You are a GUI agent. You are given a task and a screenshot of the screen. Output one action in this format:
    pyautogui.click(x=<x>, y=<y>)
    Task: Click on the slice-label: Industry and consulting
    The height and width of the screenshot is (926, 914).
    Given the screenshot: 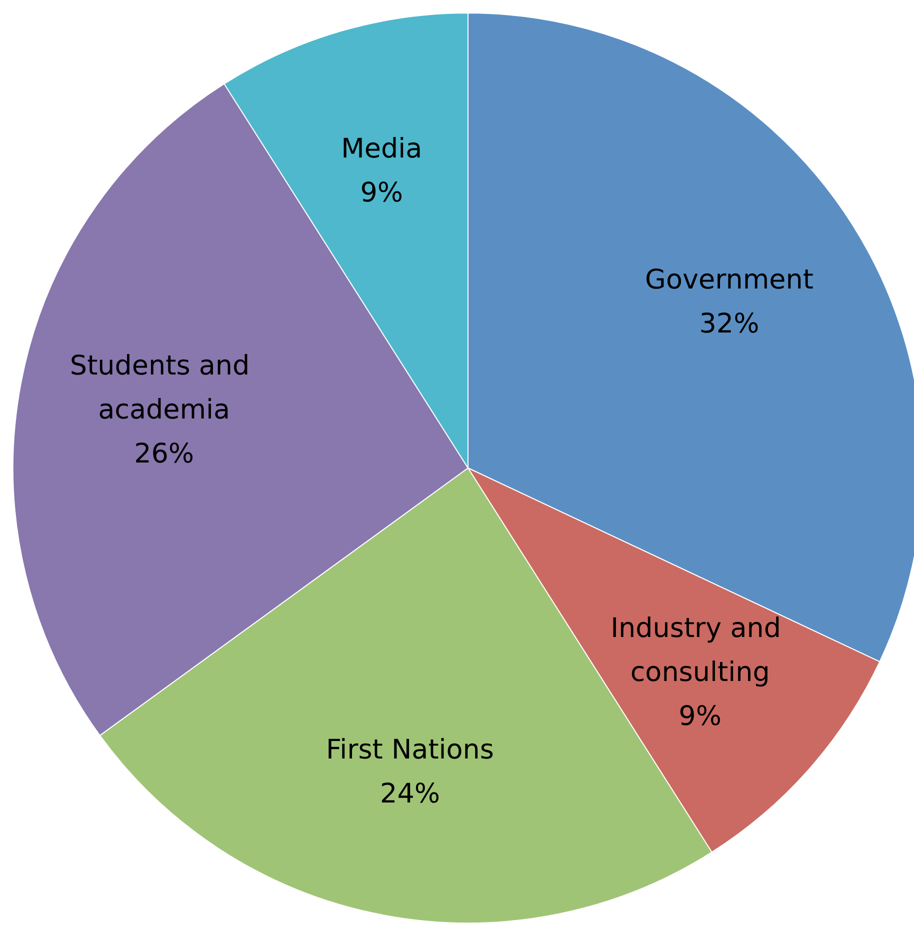 What is the action you would take?
    pyautogui.click(x=700, y=650)
    